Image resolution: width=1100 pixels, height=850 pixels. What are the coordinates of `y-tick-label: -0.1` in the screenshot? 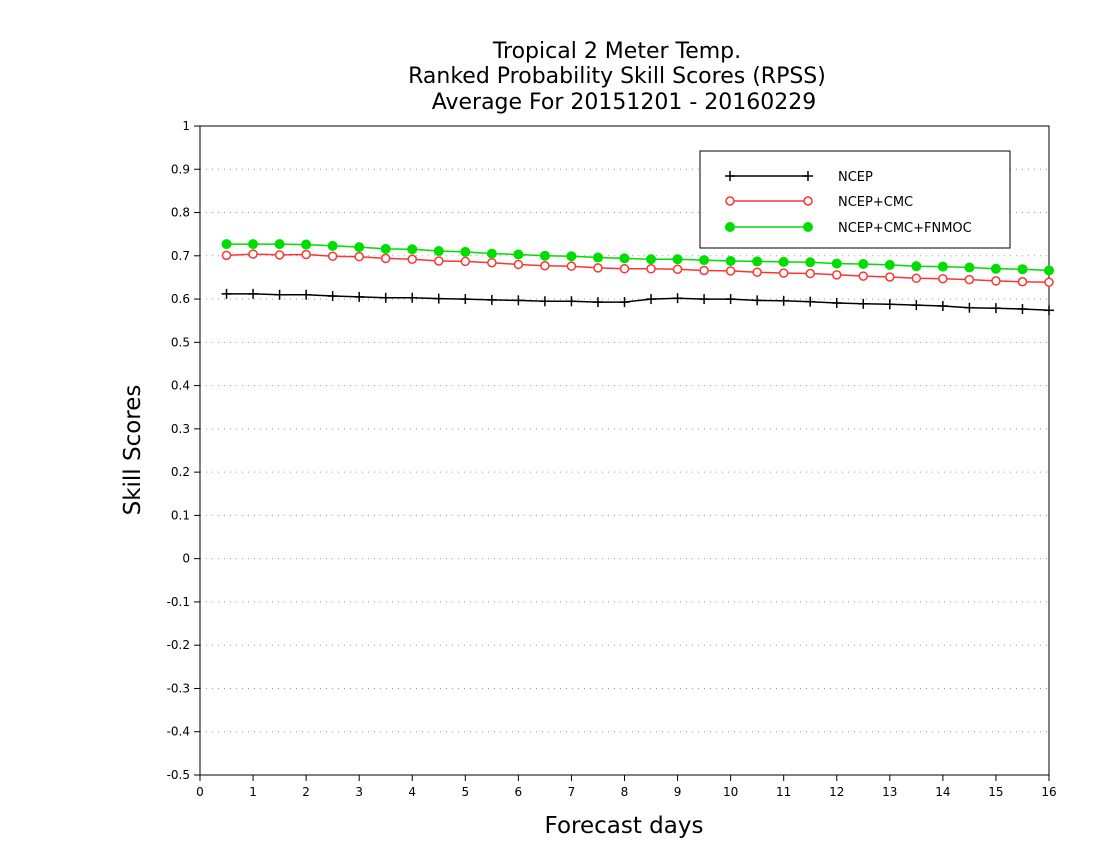 It's located at (178, 602).